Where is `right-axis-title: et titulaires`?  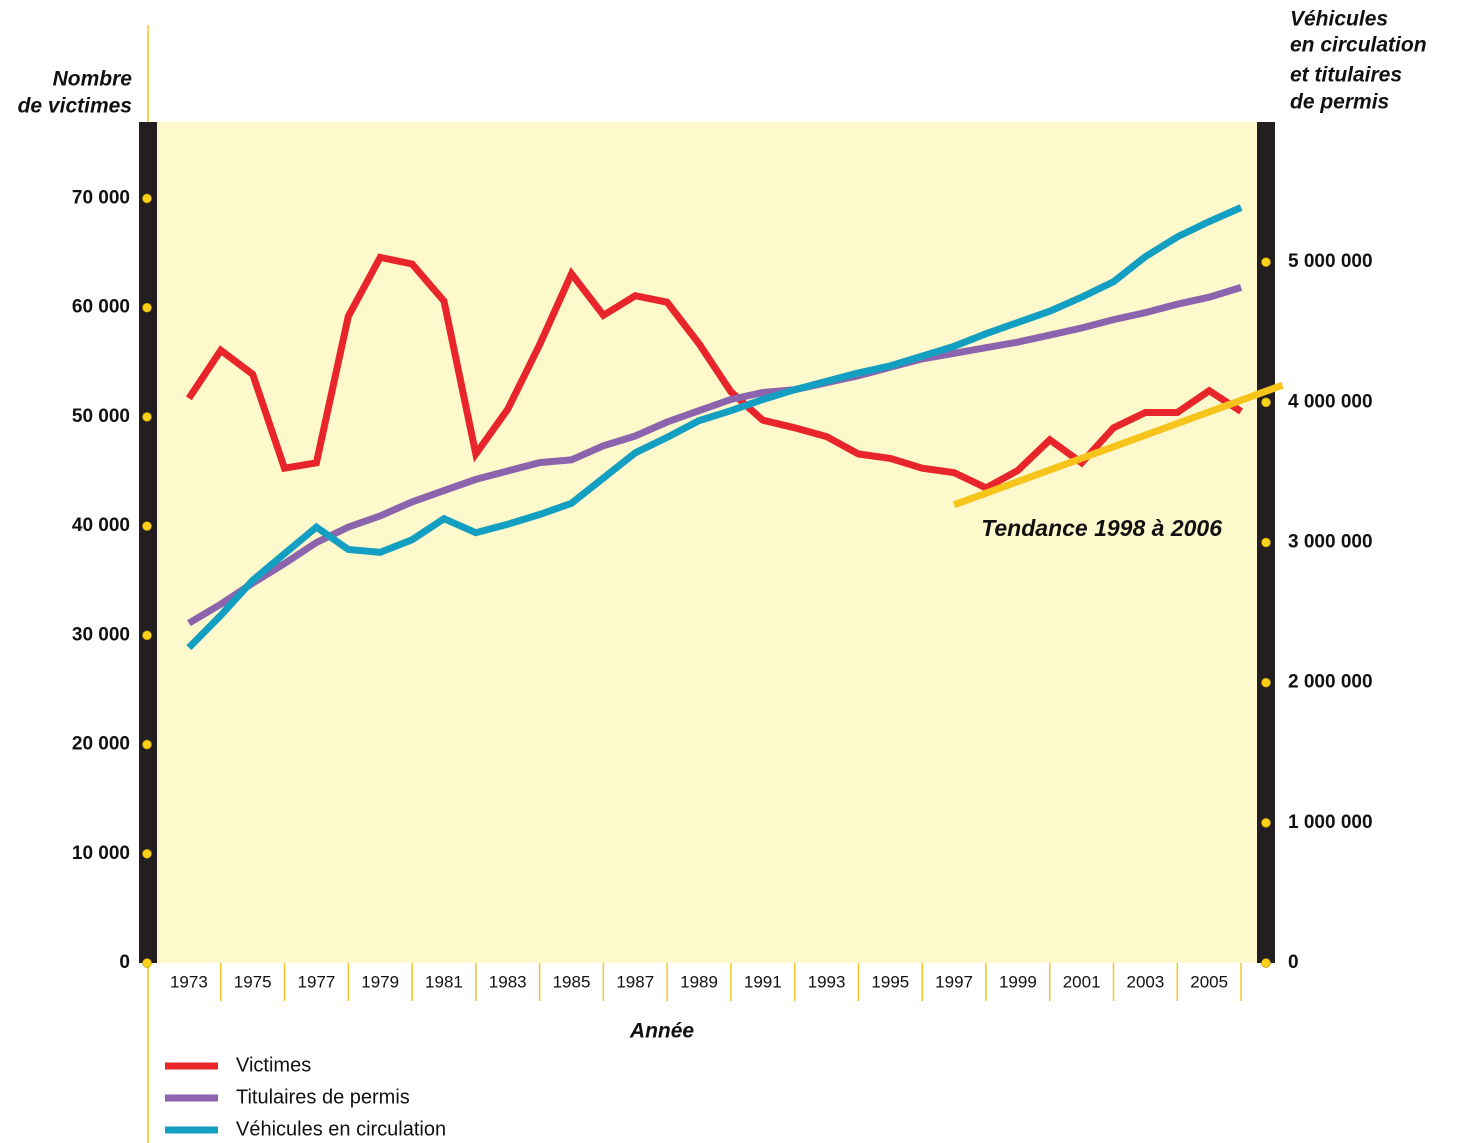 right-axis-title: et titulaires is located at coordinates (1346, 75).